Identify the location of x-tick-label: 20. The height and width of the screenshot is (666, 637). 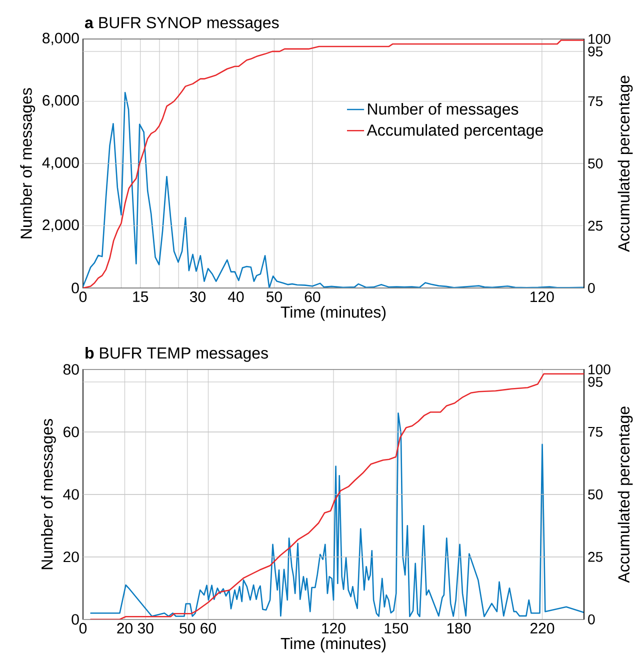
(124, 628).